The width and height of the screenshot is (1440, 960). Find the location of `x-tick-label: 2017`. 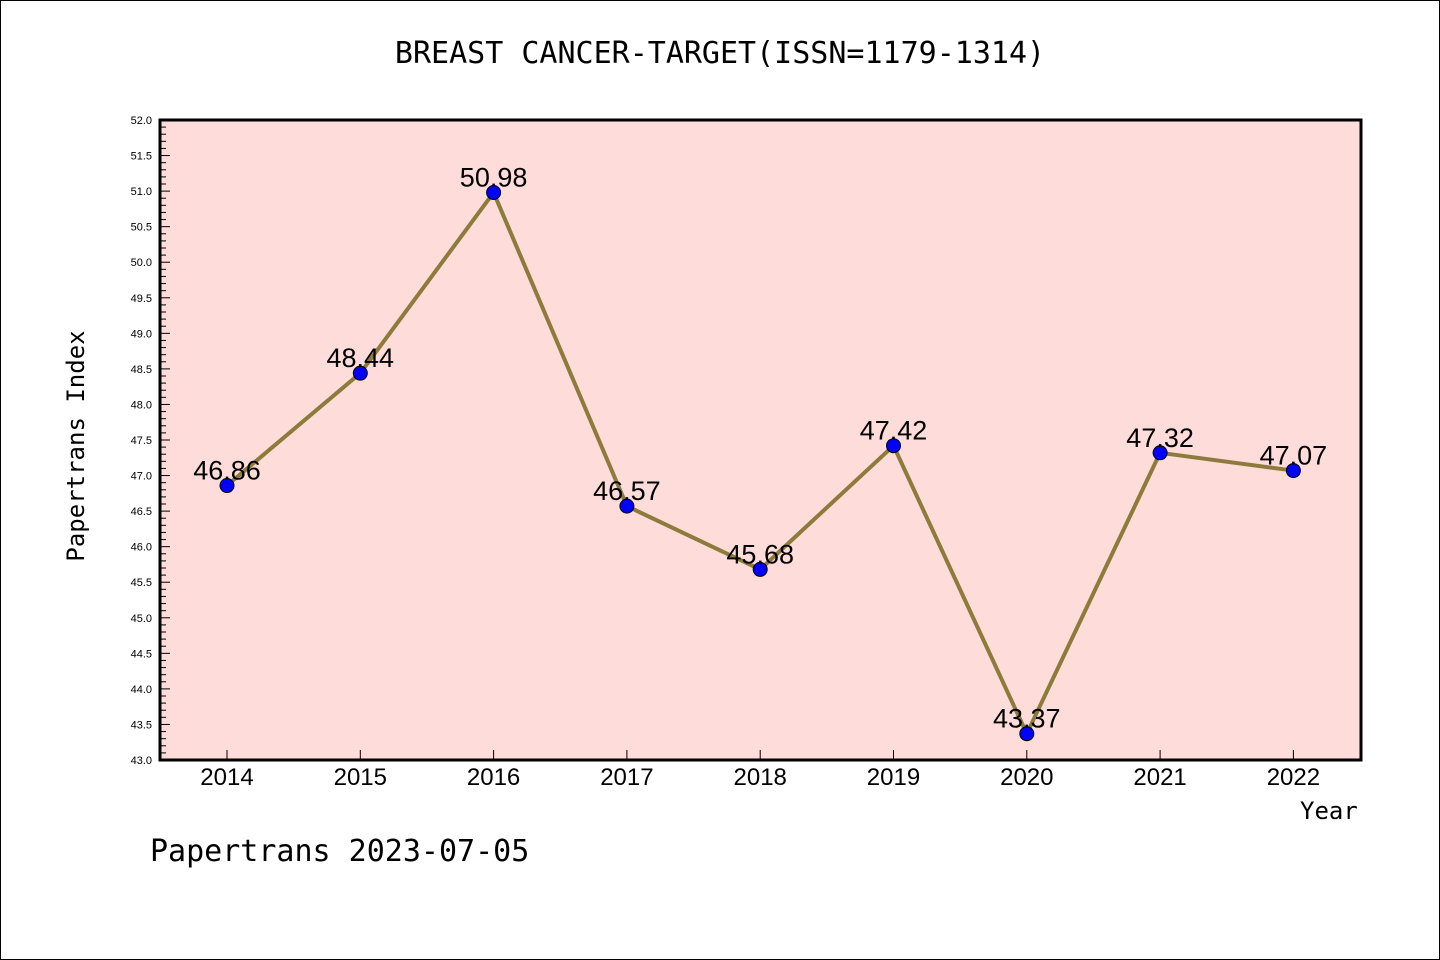

x-tick-label: 2017 is located at coordinates (626, 777).